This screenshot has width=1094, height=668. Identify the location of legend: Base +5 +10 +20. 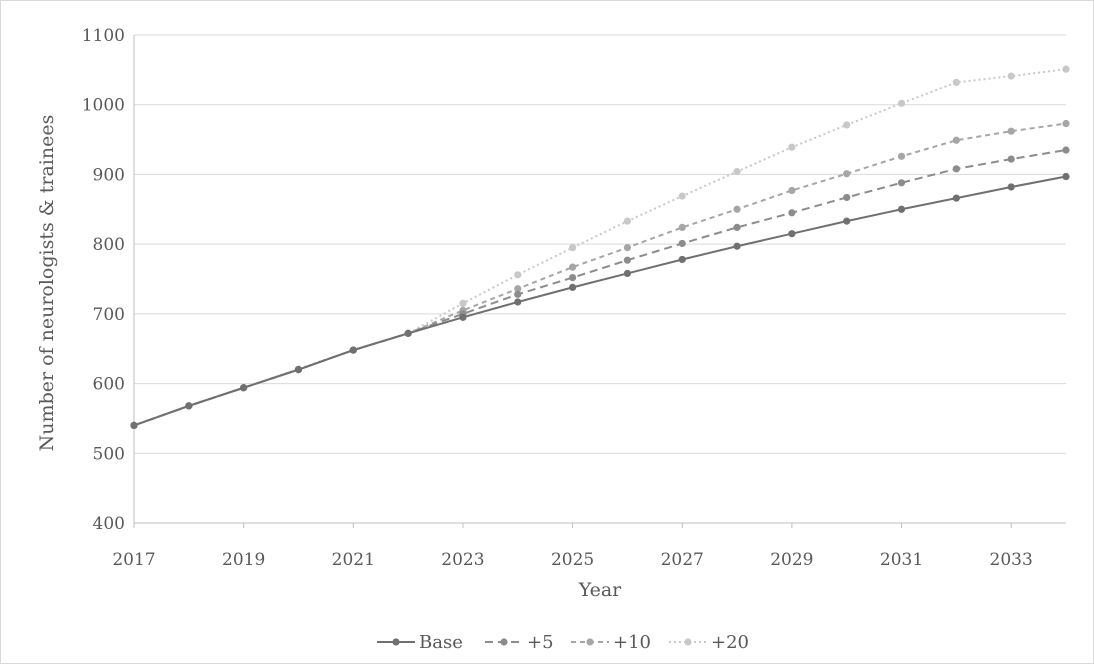
(563, 642).